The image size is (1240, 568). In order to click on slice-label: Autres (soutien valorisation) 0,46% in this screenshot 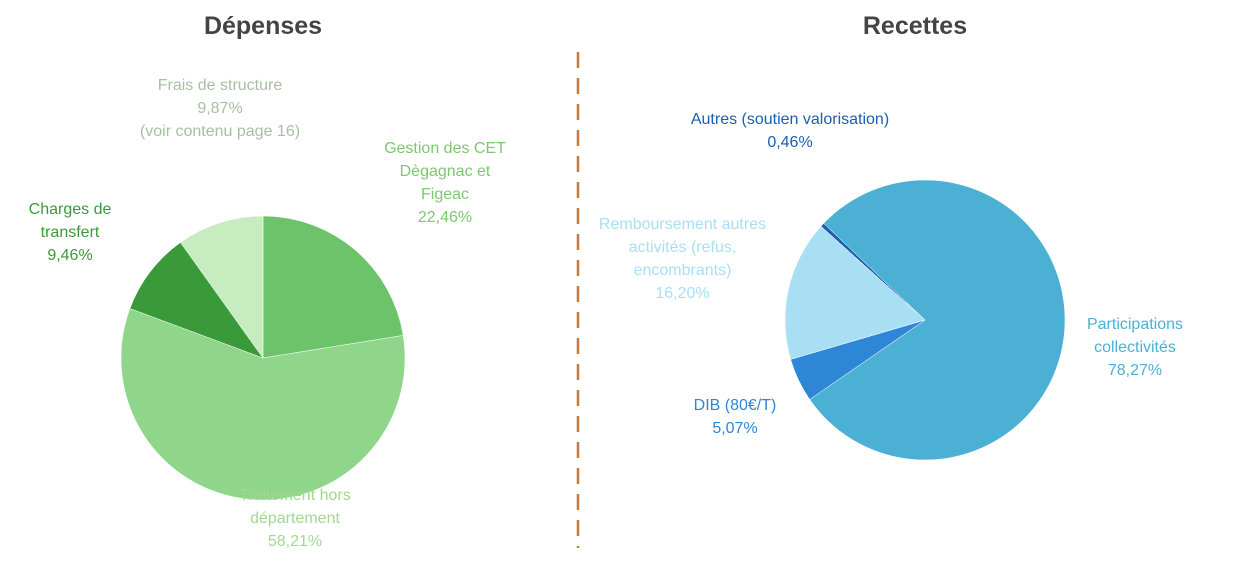, I will do `click(790, 131)`.